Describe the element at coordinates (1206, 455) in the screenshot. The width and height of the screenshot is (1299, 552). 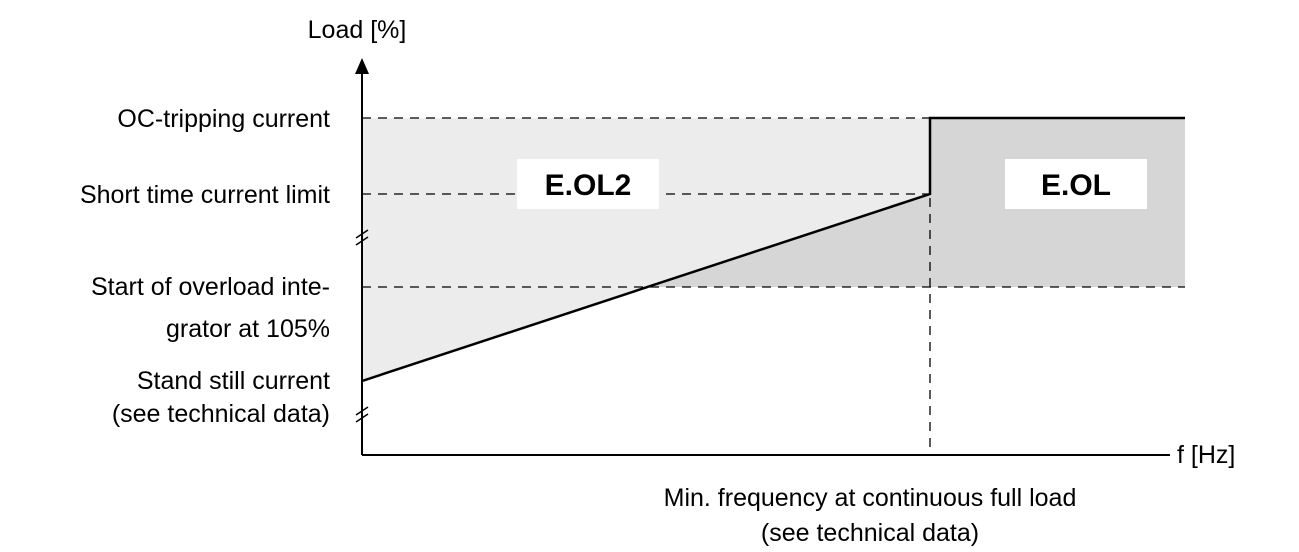
I see `x-axis-label: f [Hz]` at that location.